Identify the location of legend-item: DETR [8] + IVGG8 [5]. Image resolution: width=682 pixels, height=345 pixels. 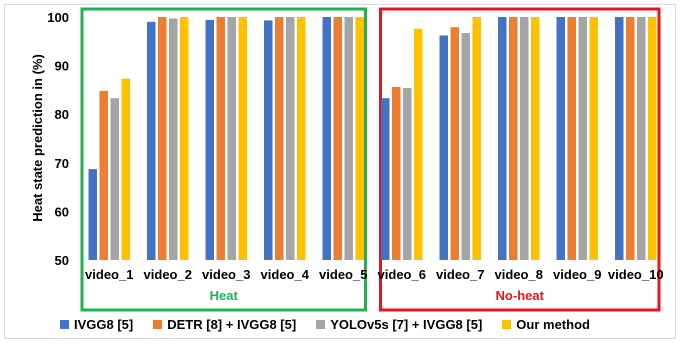
(224, 324).